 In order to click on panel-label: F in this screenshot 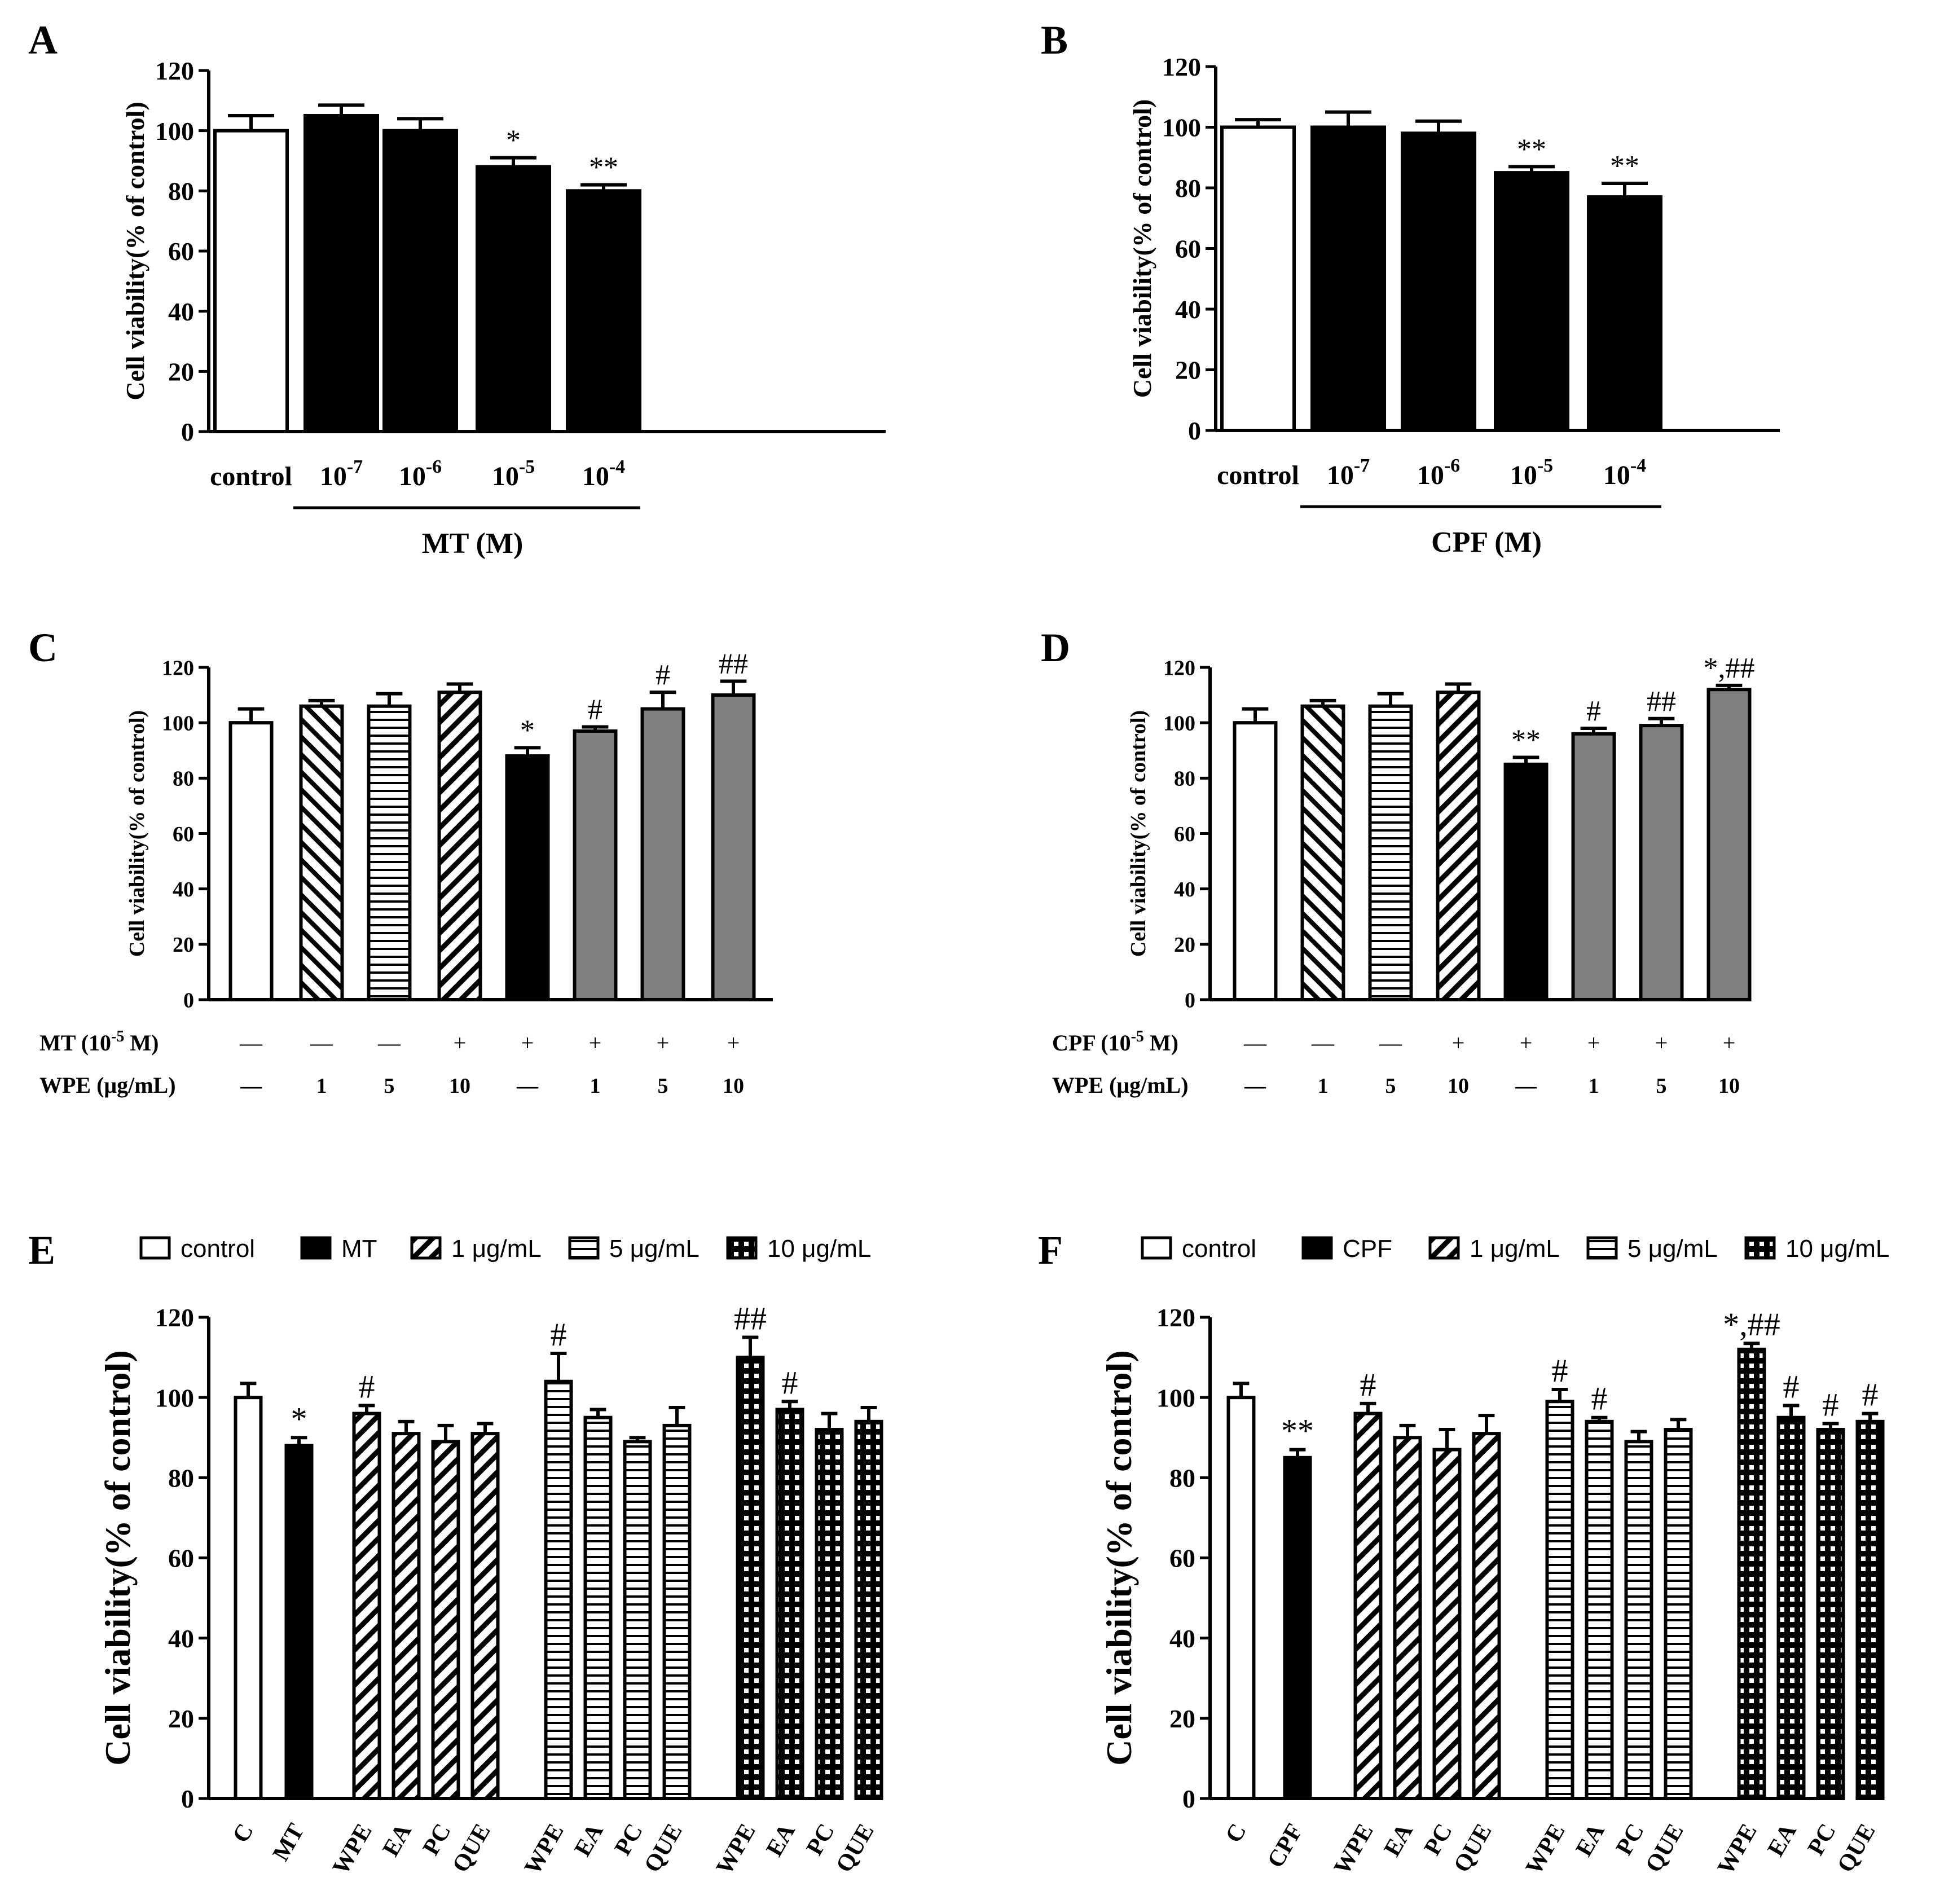, I will do `click(1050, 1250)`.